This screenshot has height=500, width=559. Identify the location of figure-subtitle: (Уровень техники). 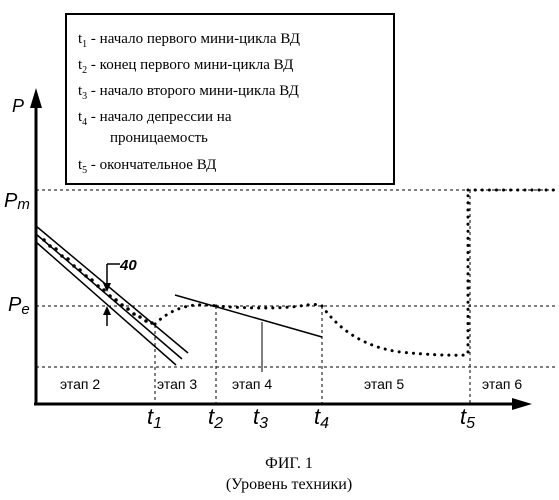
(289, 484).